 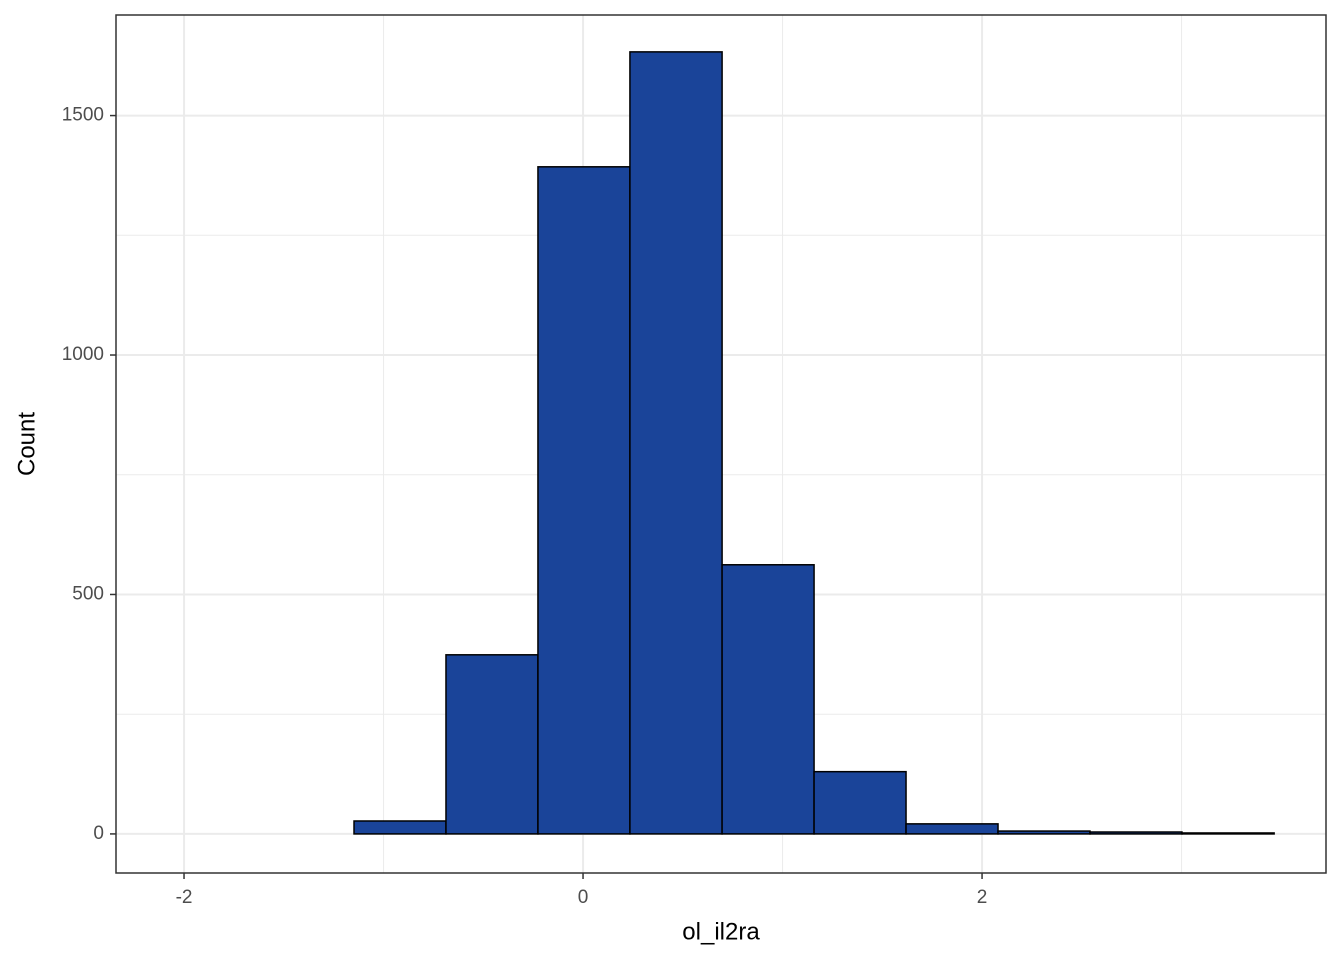 What do you see at coordinates (88, 593) in the screenshot?
I see `y-tick-label: 500` at bounding box center [88, 593].